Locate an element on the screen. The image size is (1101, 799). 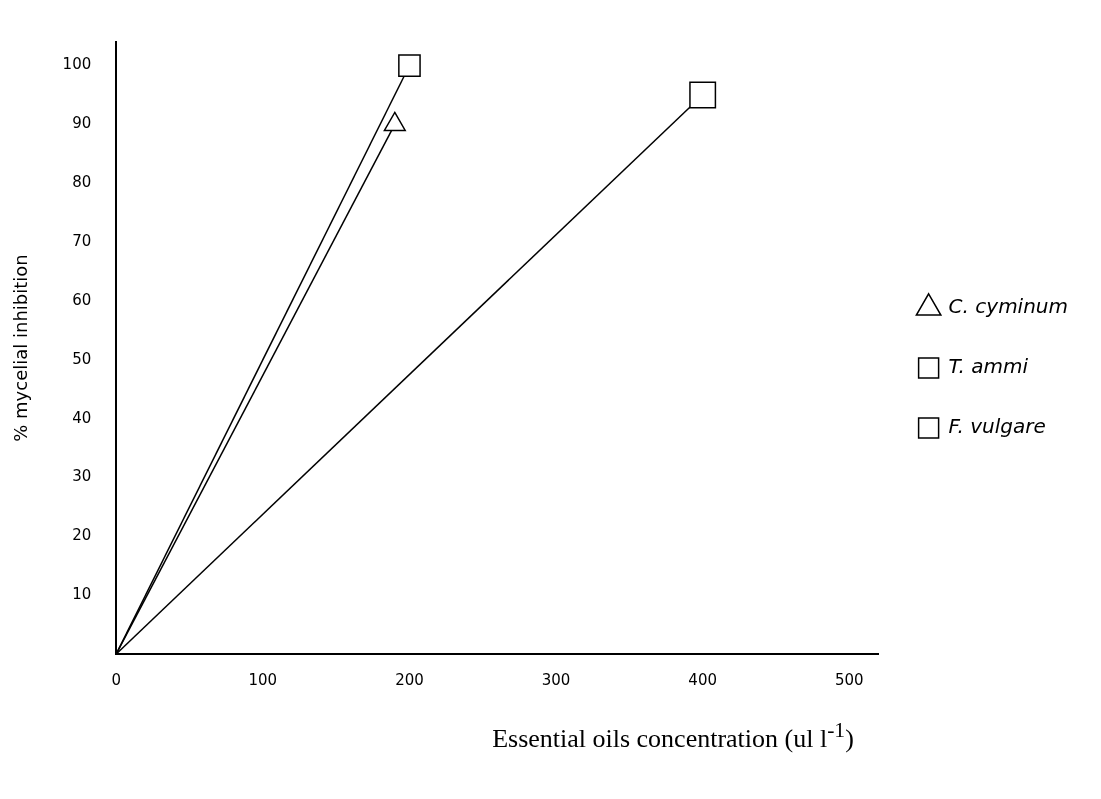
y-tick-label: 10 is located at coordinates (82, 594).